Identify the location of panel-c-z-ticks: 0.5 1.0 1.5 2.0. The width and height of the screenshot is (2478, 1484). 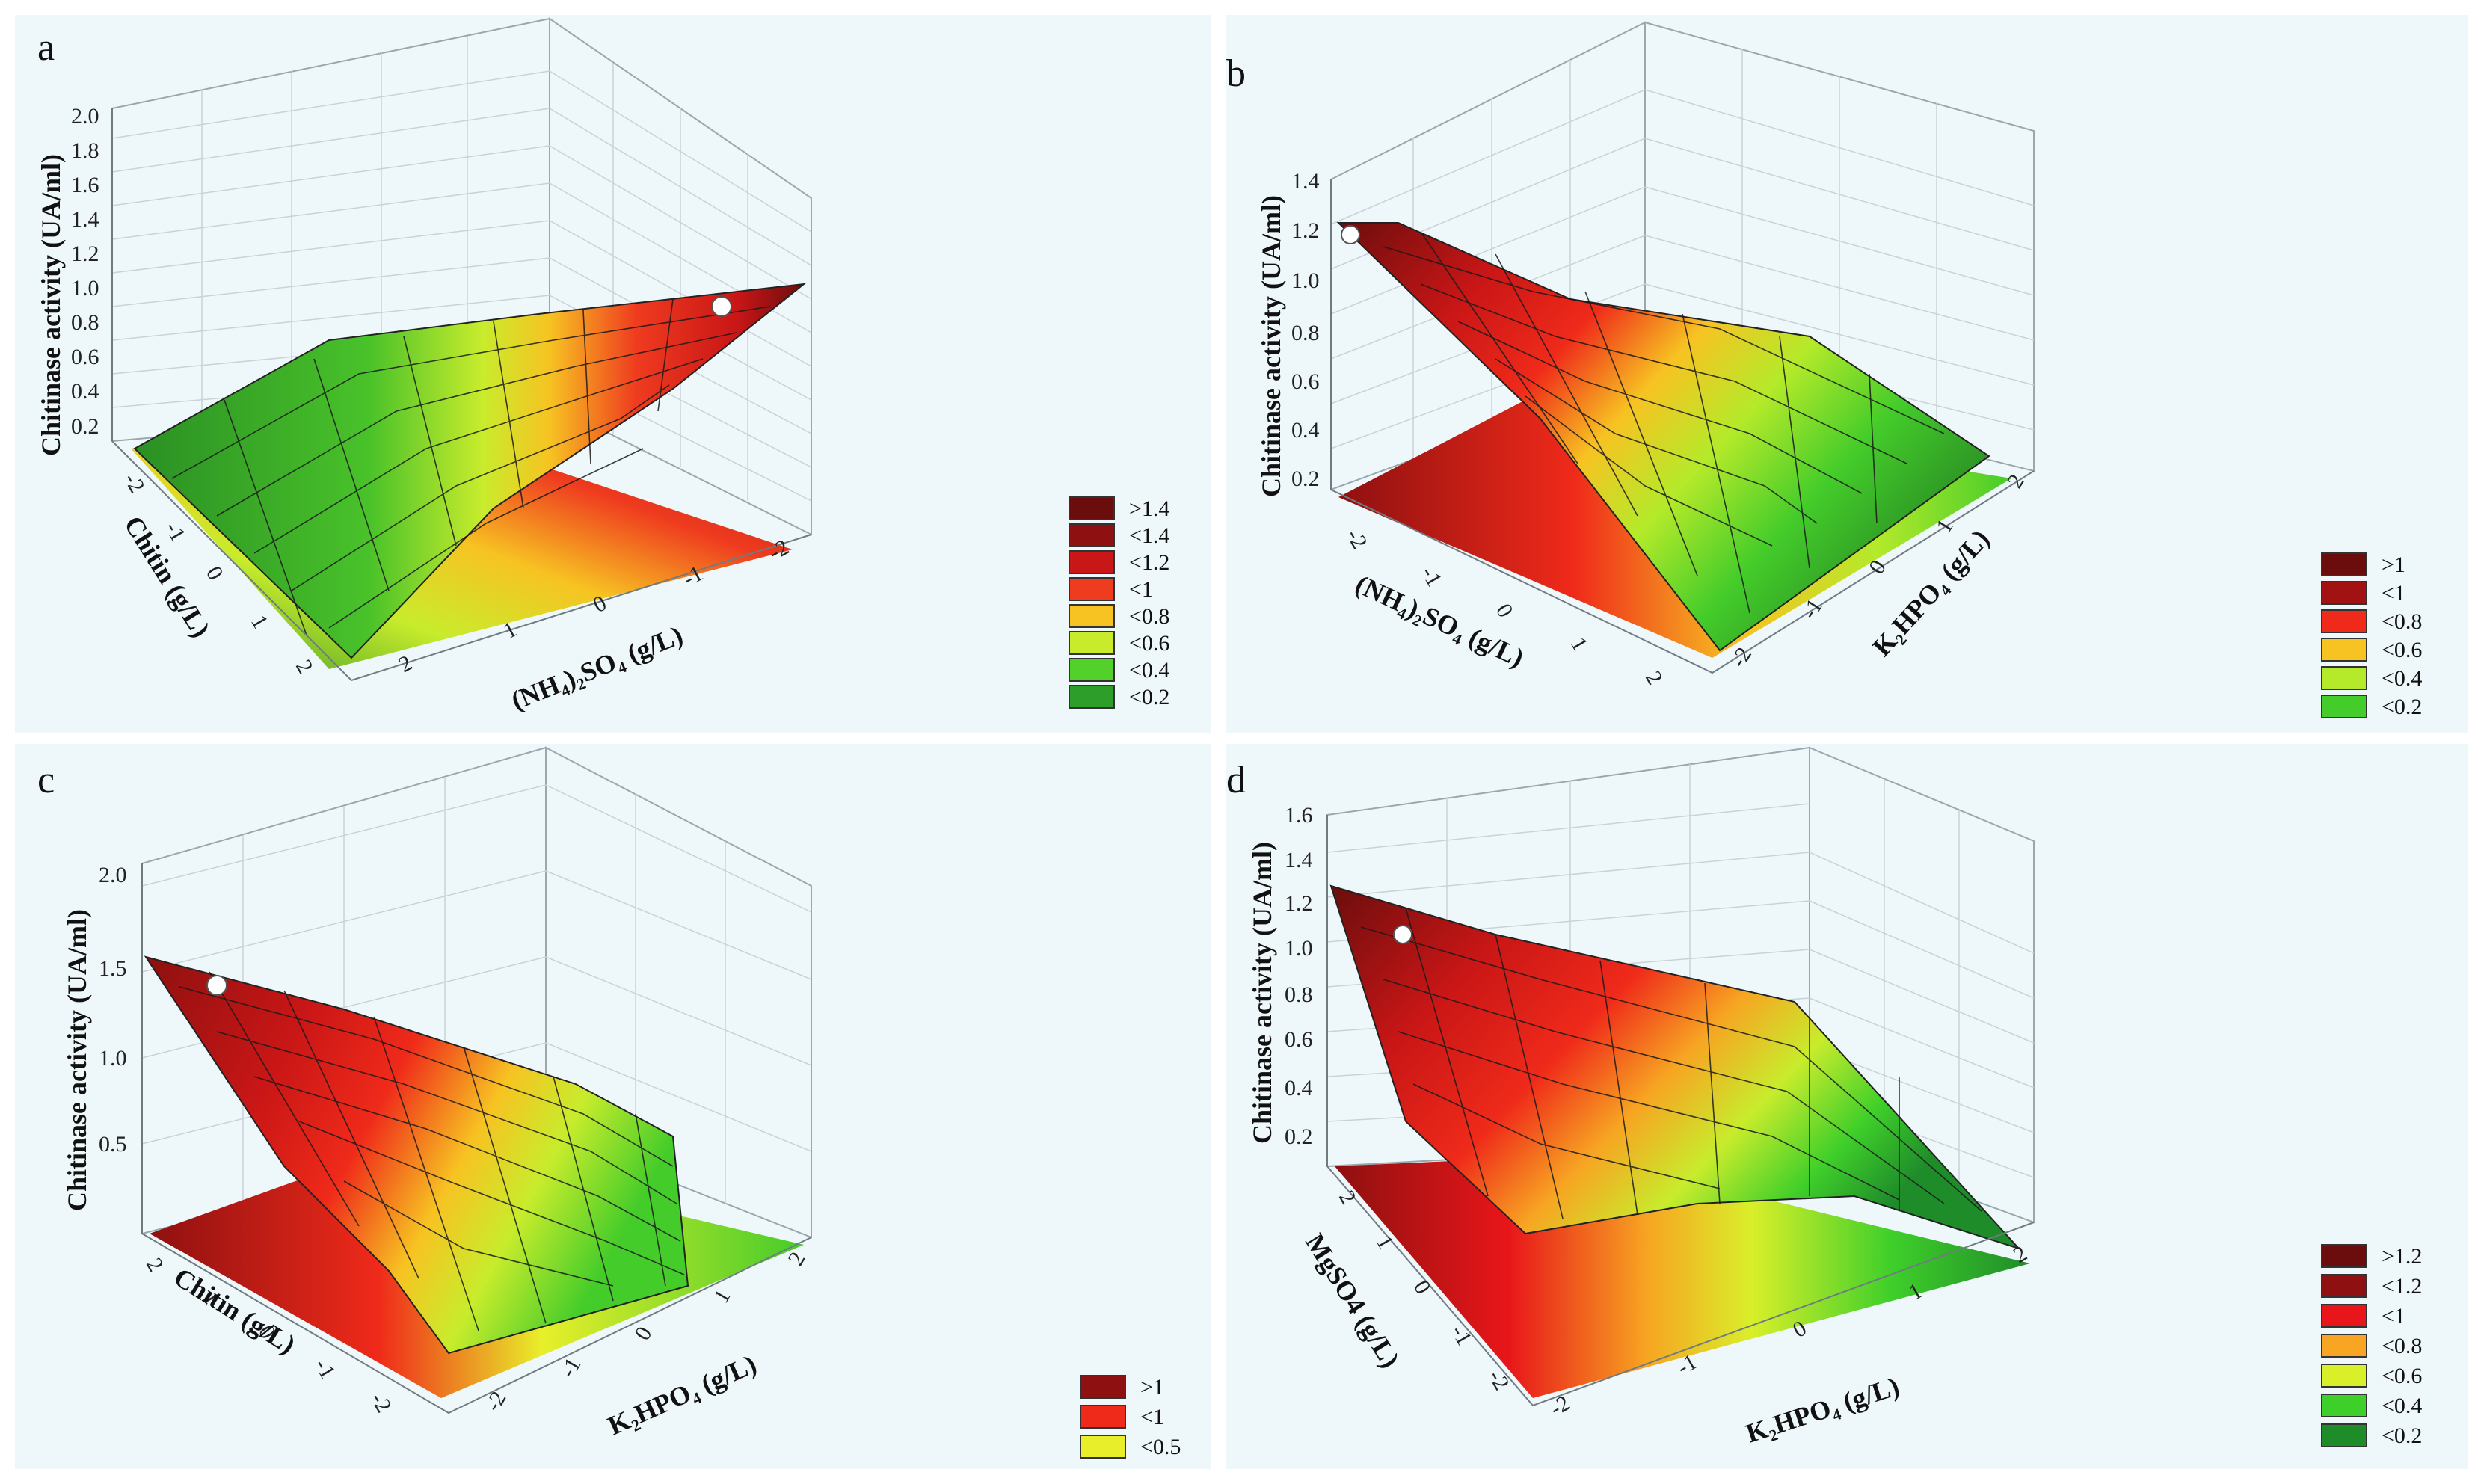
(113, 1010).